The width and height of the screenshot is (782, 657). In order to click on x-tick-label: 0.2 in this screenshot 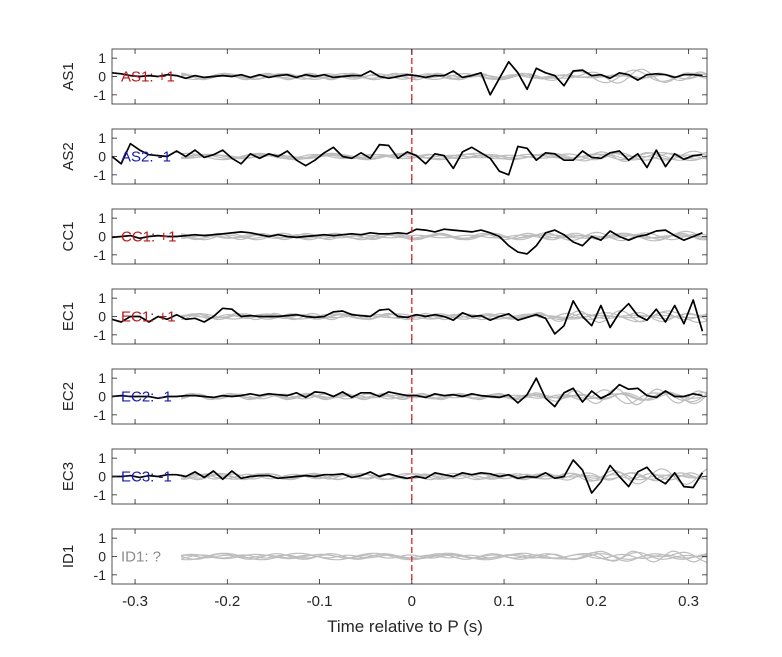, I will do `click(596, 601)`.